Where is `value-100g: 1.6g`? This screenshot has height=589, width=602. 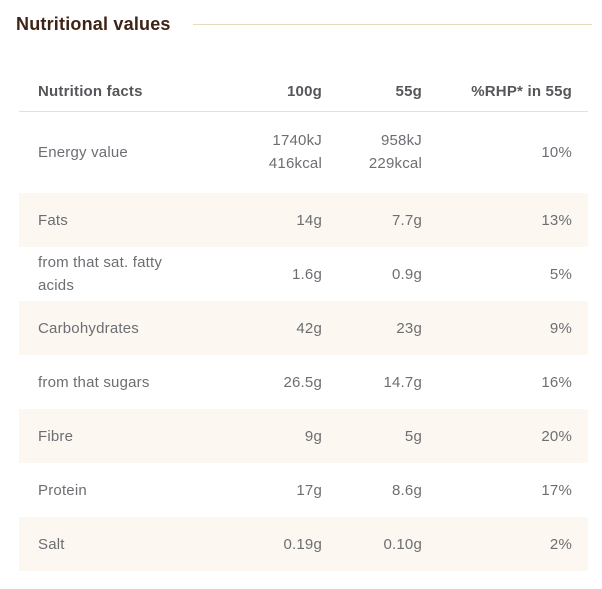
value-100g: 1.6g is located at coordinates (307, 274).